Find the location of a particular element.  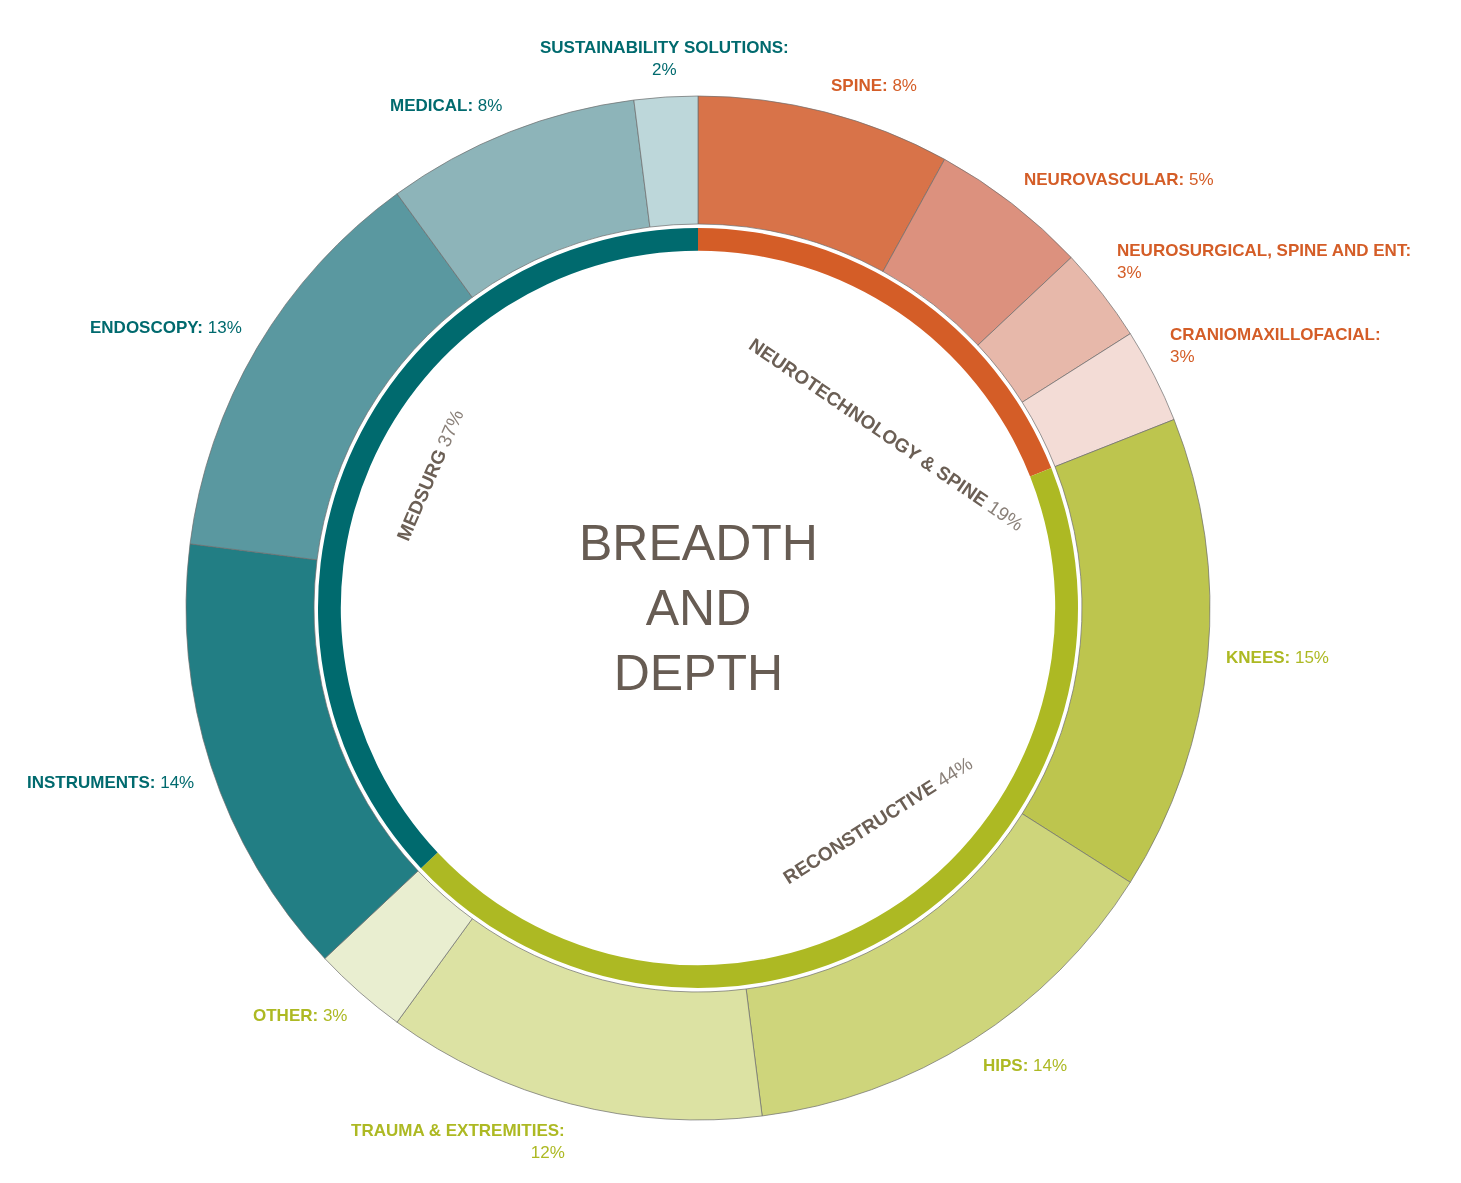

slice-label: TRAUMA & EXTREMITIES: 12% is located at coordinates (458, 1142).